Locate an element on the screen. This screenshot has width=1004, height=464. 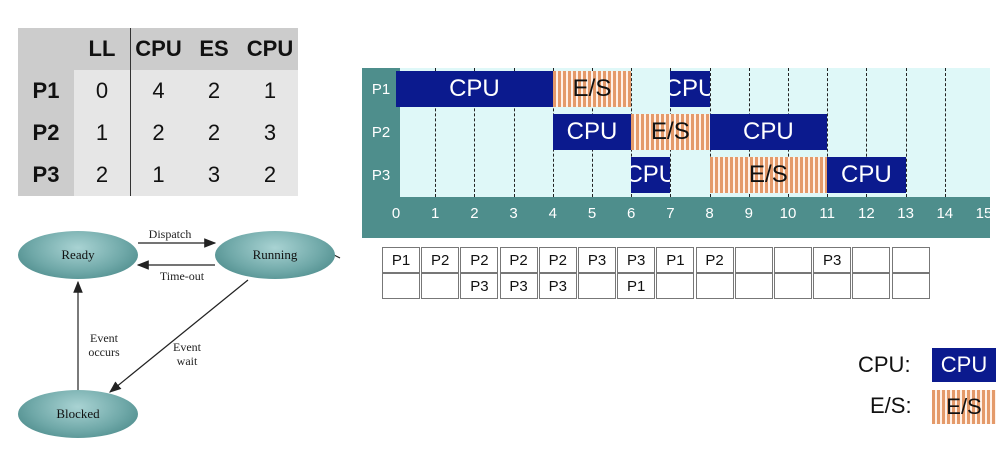
gantt-row-label-p1: P1 is located at coordinates (381, 90).